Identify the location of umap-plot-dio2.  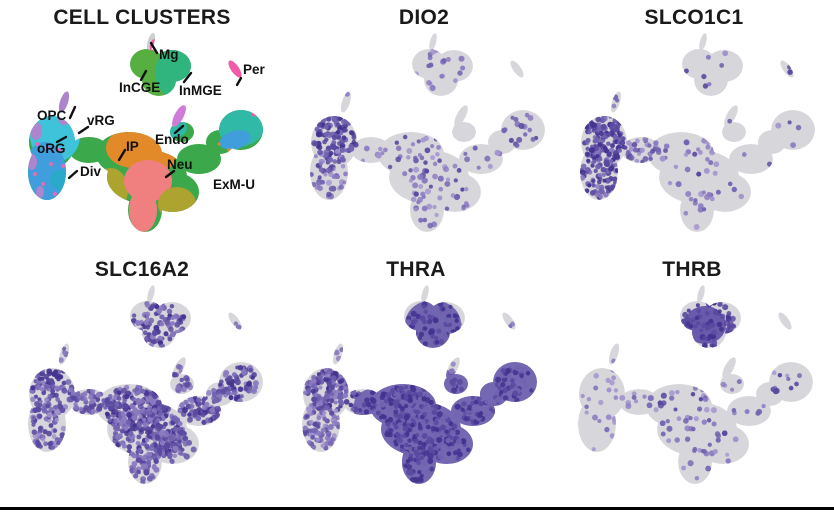
(427, 132).